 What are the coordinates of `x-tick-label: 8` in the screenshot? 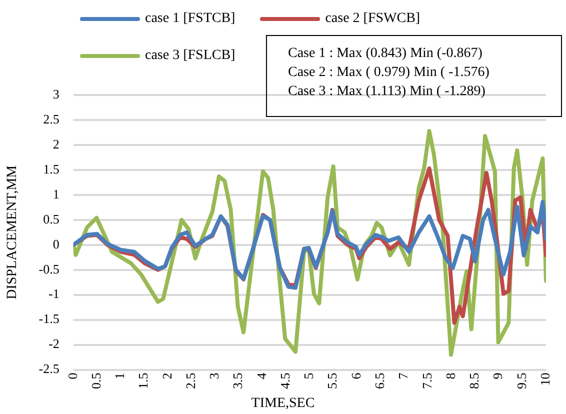 It's located at (450, 376).